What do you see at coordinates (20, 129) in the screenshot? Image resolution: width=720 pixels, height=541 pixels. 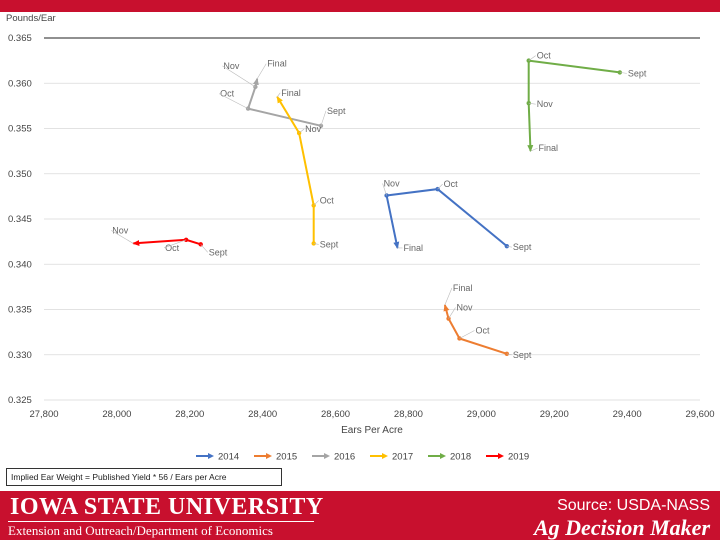 I see `y-tick-label: 0.355` at bounding box center [20, 129].